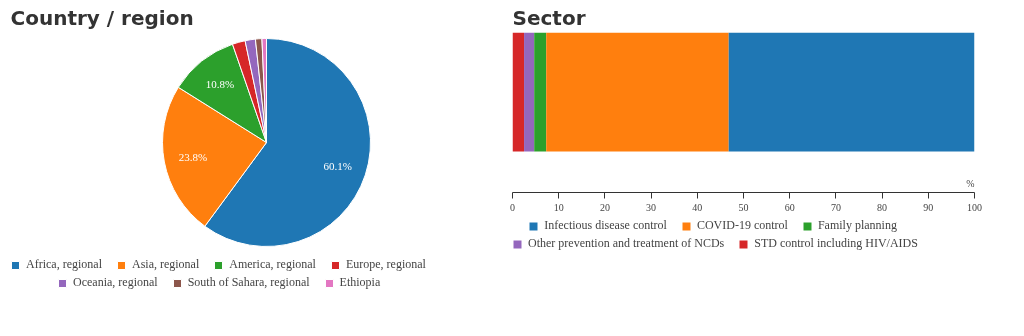 The width and height of the screenshot is (1024, 336). What do you see at coordinates (651, 207) in the screenshot?
I see `x-tick-label: 30` at bounding box center [651, 207].